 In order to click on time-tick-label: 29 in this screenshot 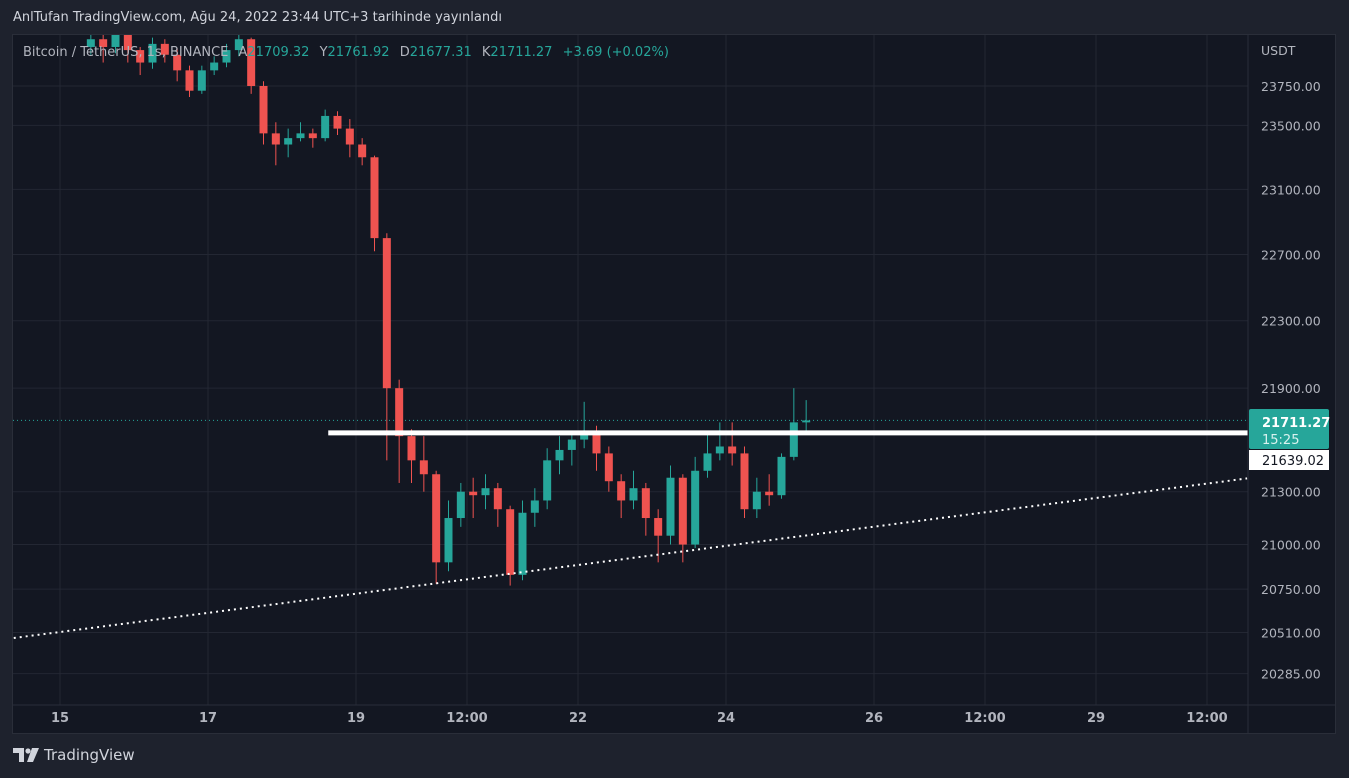, I will do `click(1096, 718)`.